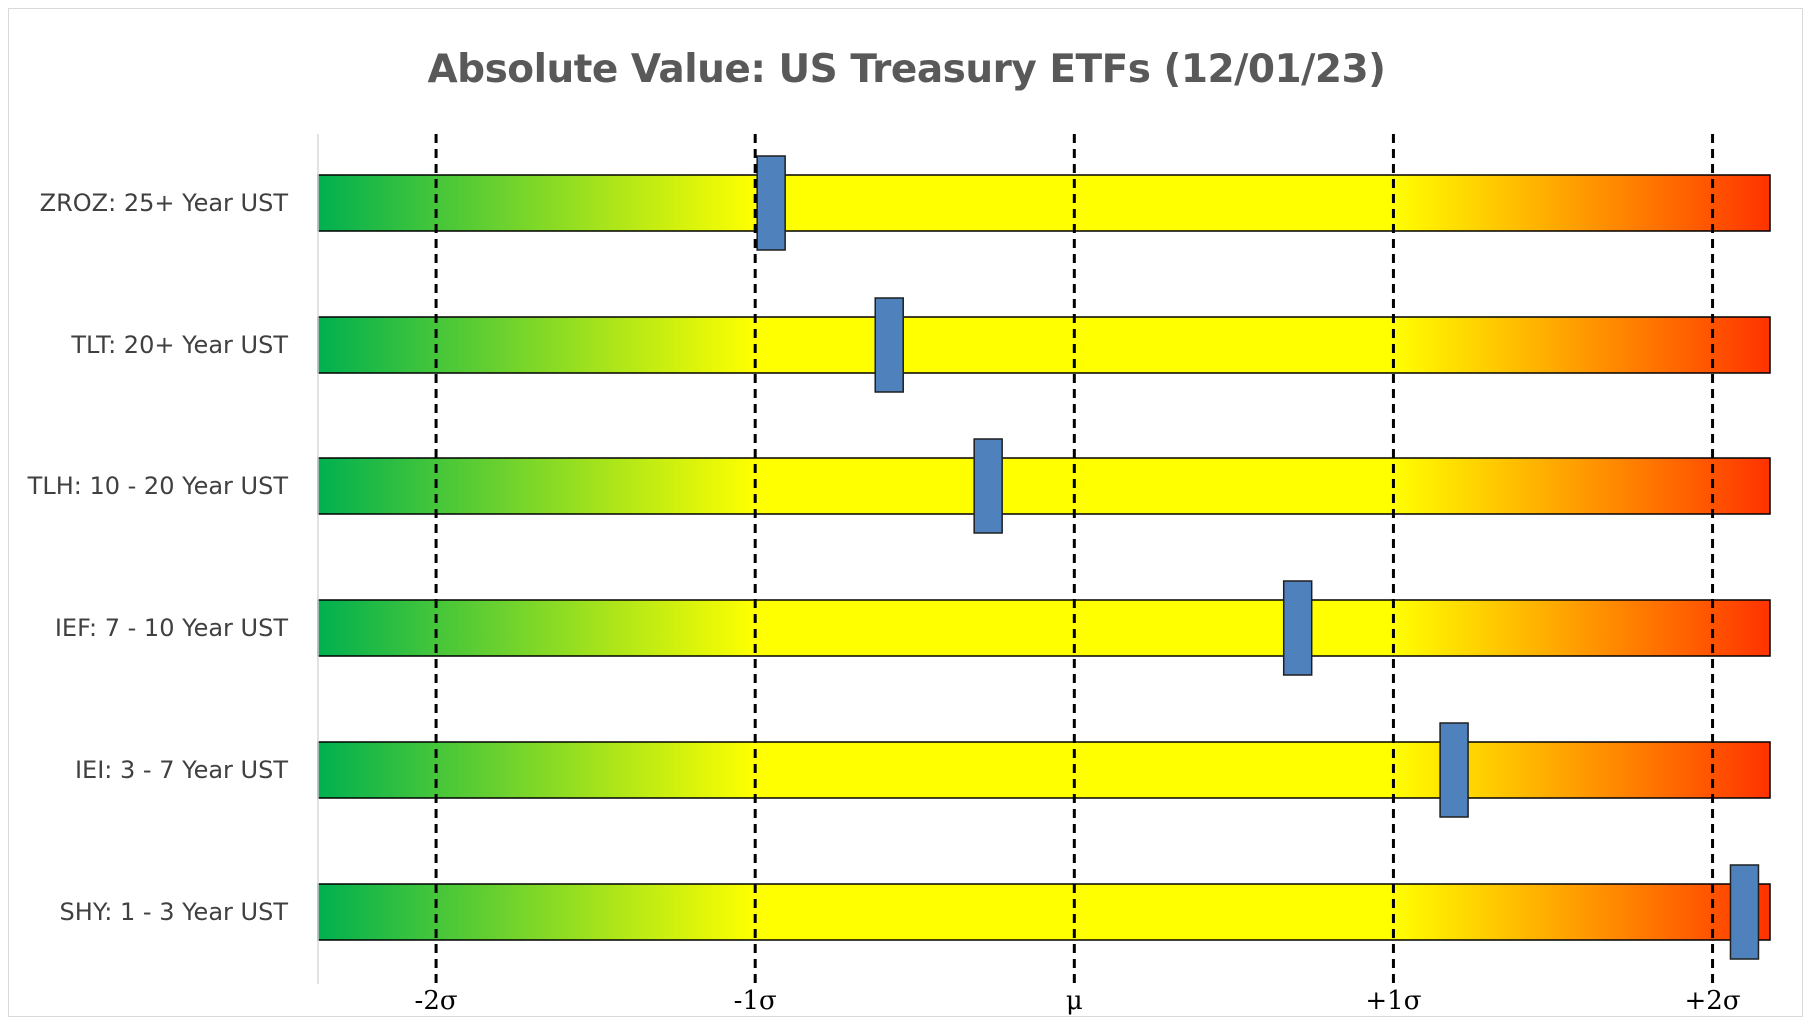 The height and width of the screenshot is (1025, 1811). Describe the element at coordinates (181, 770) in the screenshot. I see `category-label: IEI: 3 - 7 Year UST` at that location.